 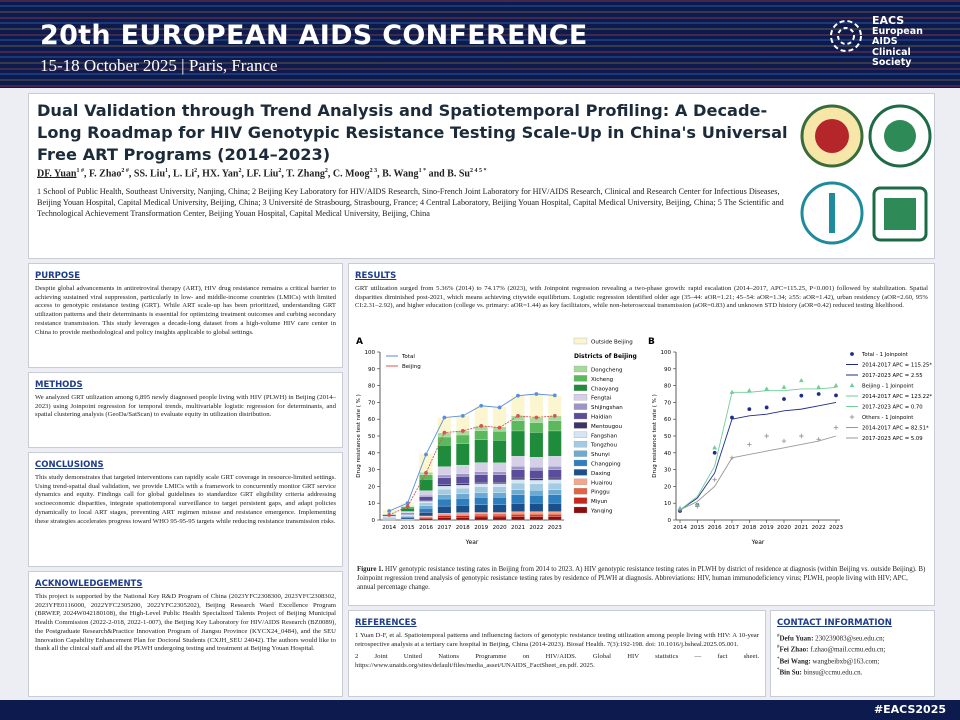 What do you see at coordinates (909, 709) in the screenshot?
I see `hashtag: #EACS2025` at bounding box center [909, 709].